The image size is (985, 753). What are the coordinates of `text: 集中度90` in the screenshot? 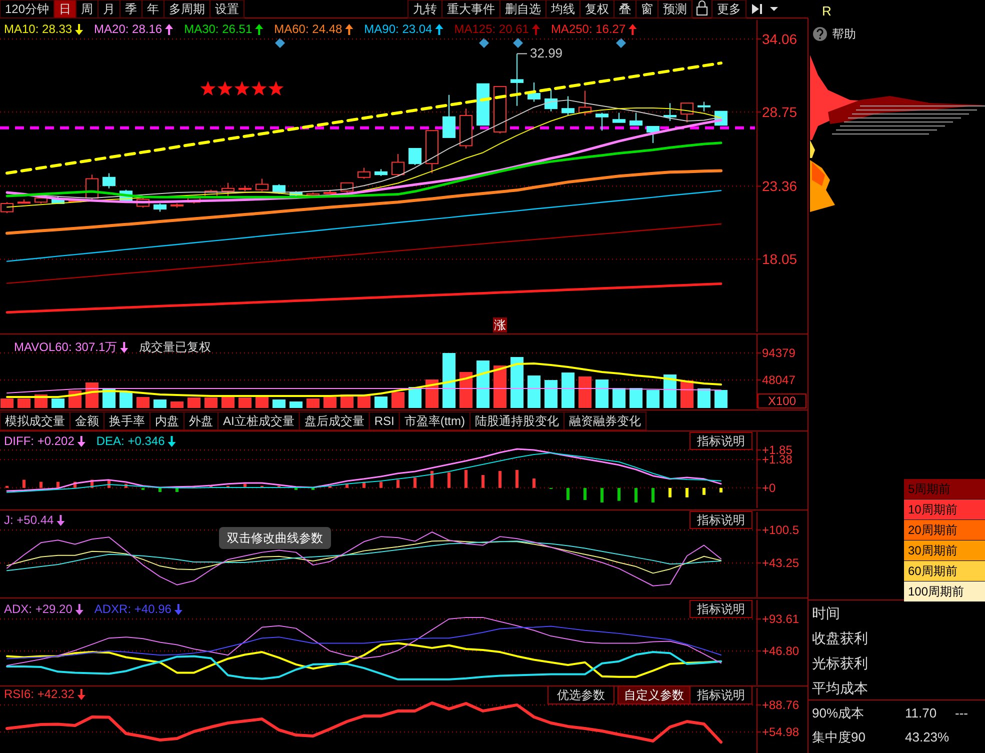 It's located at (839, 737).